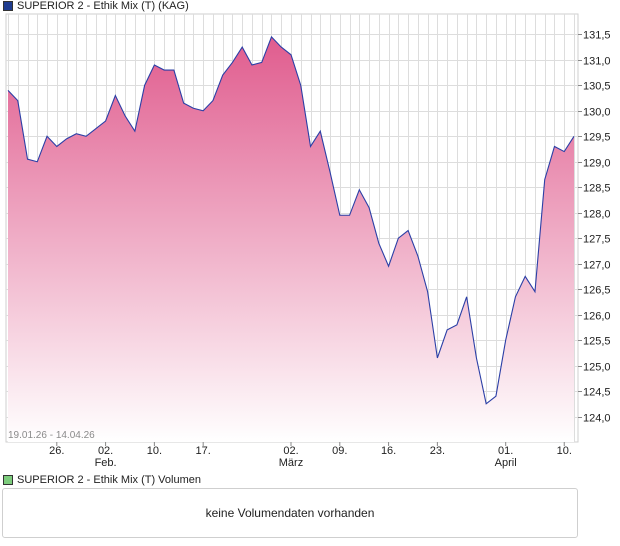 This screenshot has height=546, width=620. Describe the element at coordinates (597, 368) in the screenshot. I see `y-tick-label: 125,0` at that location.